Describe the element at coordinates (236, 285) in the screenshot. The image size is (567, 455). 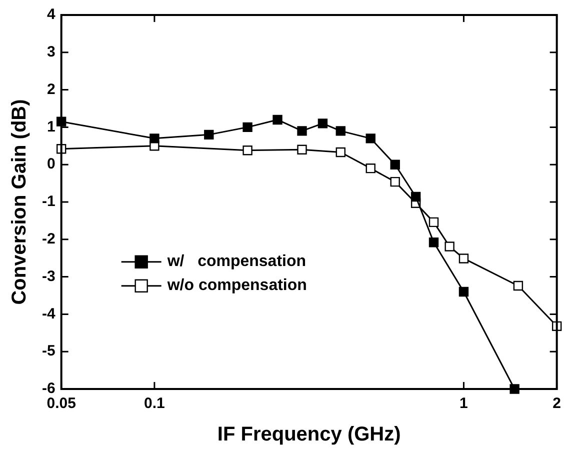
I see `legend-label: w/o compensation` at that location.